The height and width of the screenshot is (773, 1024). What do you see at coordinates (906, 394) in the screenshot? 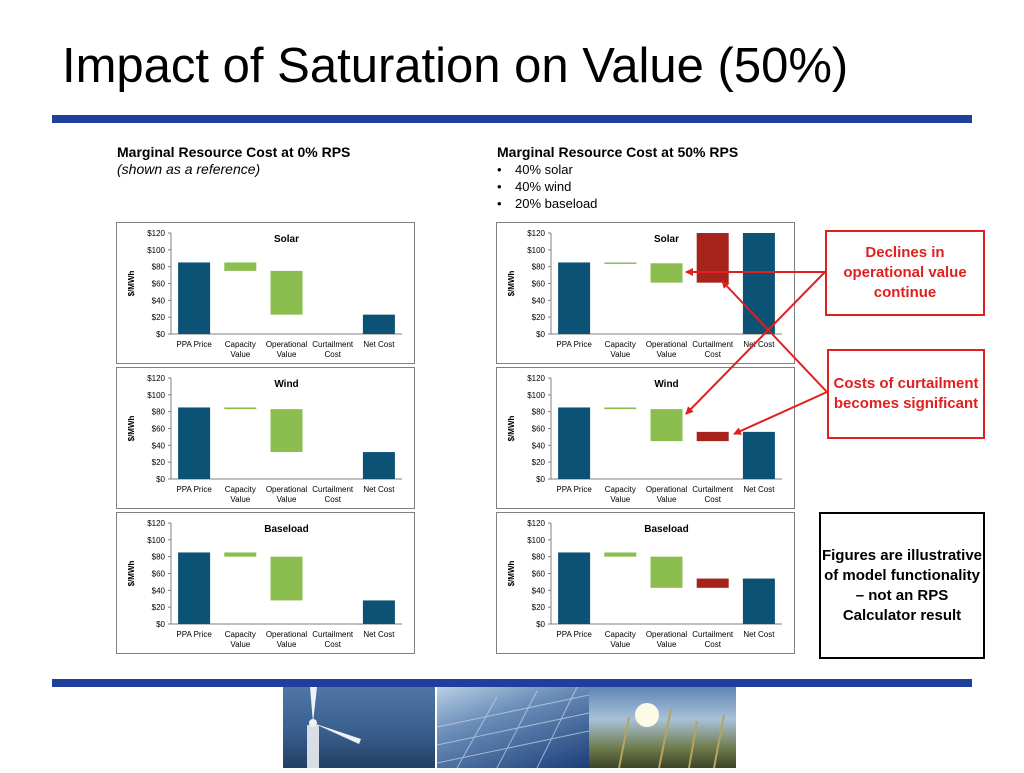
I see `callout-curtailment-cost: Costs of curtailment becomes significant` at bounding box center [906, 394].